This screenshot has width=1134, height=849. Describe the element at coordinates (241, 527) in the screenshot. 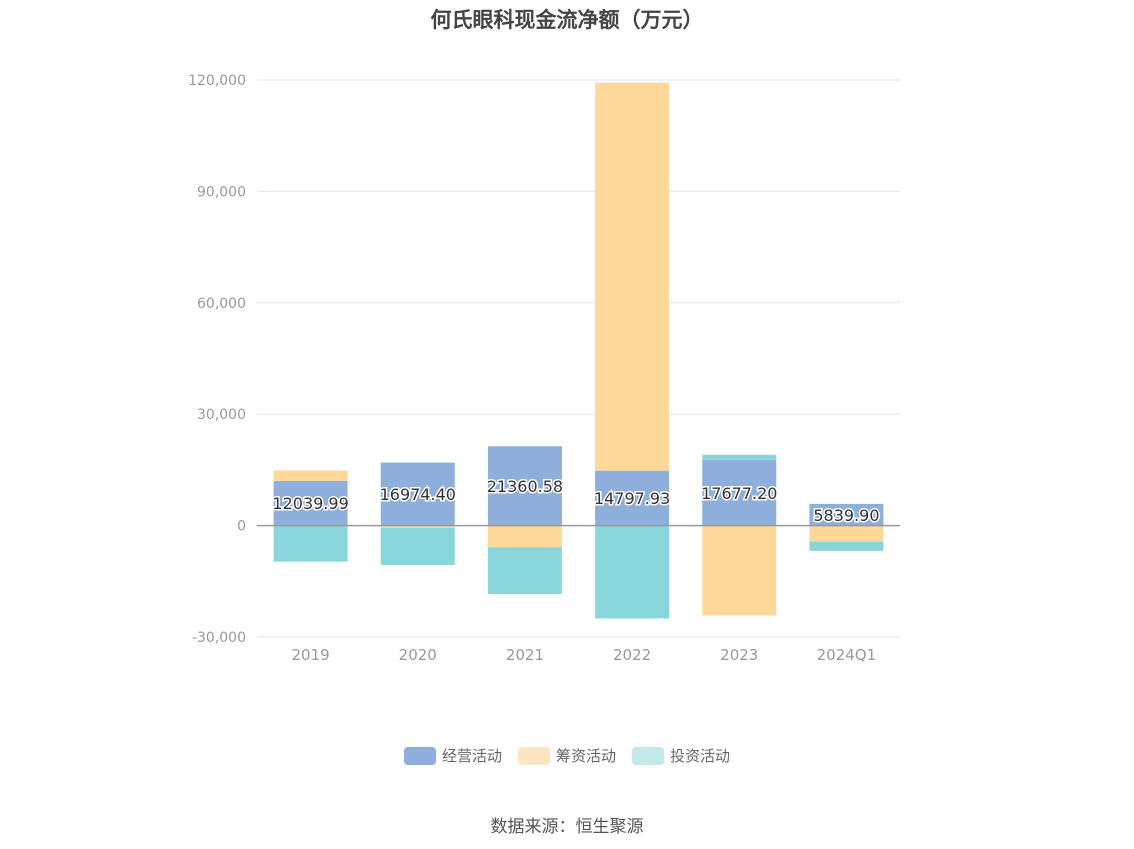

I see `y-tick-label: 0` at that location.